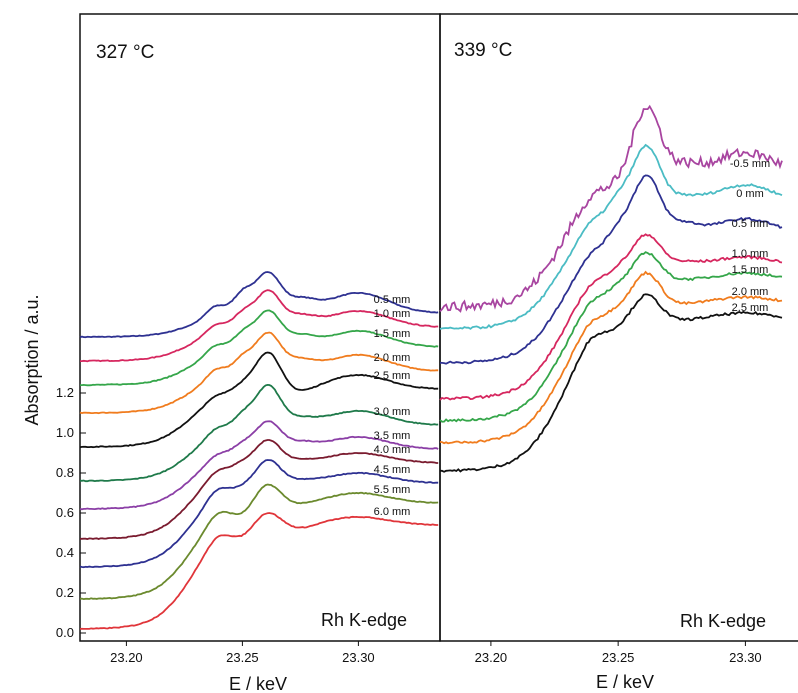  Describe the element at coordinates (611, 317) in the screenshot. I see `series-line-right-1p0mm` at that location.